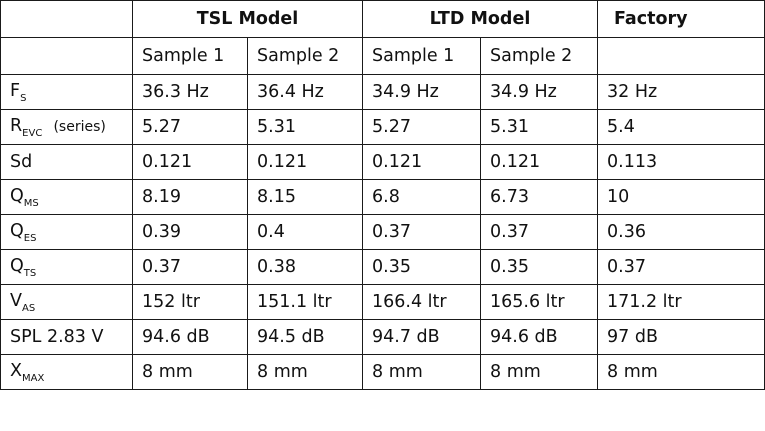 The image size is (765, 431). I want to click on value-cell: 171.2 ltr, so click(681, 302).